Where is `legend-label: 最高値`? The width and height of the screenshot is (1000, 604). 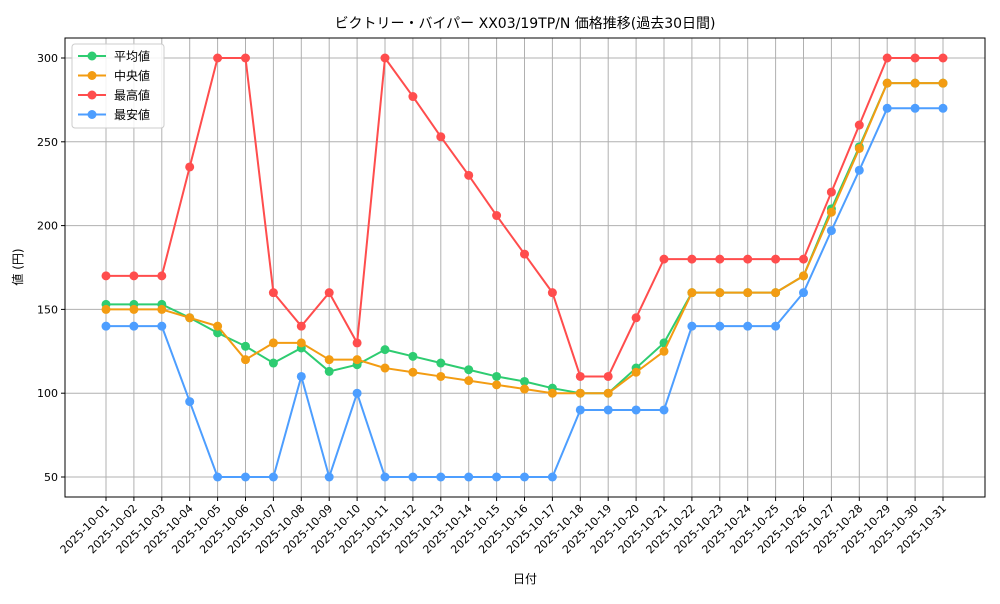 legend-label: 最高値 is located at coordinates (132, 95).